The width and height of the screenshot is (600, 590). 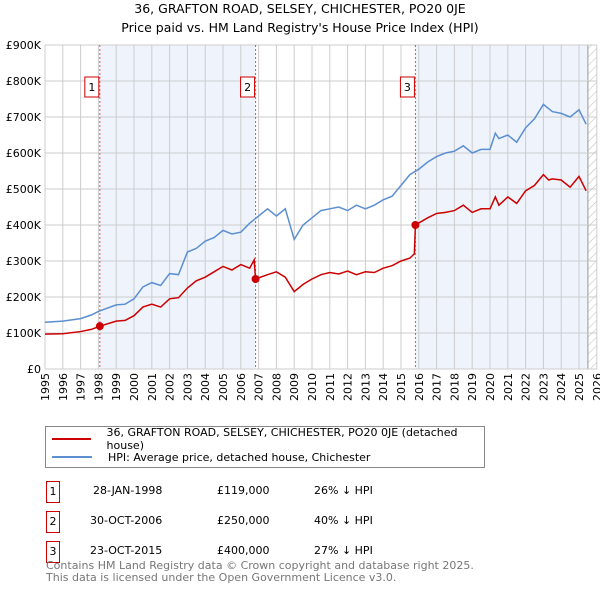 What do you see at coordinates (24, 45) in the screenshot?
I see `y-tick-label: £900K` at bounding box center [24, 45].